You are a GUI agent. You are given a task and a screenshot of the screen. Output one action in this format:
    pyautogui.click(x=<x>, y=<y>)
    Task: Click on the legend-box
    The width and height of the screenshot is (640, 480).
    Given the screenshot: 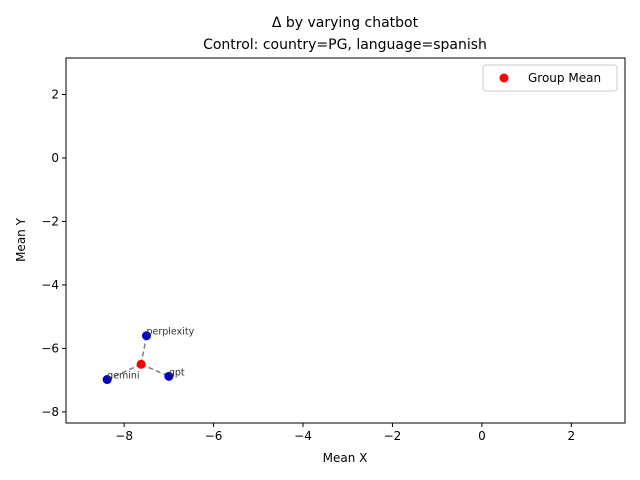 What is the action you would take?
    pyautogui.click(x=550, y=78)
    